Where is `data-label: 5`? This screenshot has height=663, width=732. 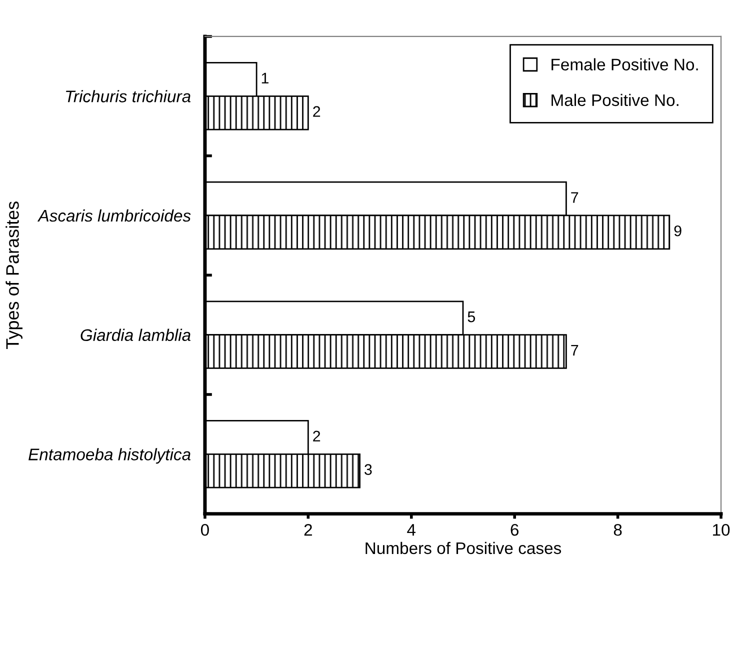 data-label: 5 is located at coordinates (472, 317).